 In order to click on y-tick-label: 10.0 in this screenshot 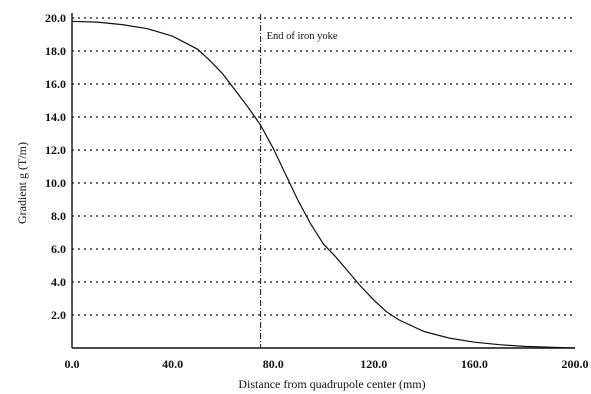, I will do `click(55, 183)`.